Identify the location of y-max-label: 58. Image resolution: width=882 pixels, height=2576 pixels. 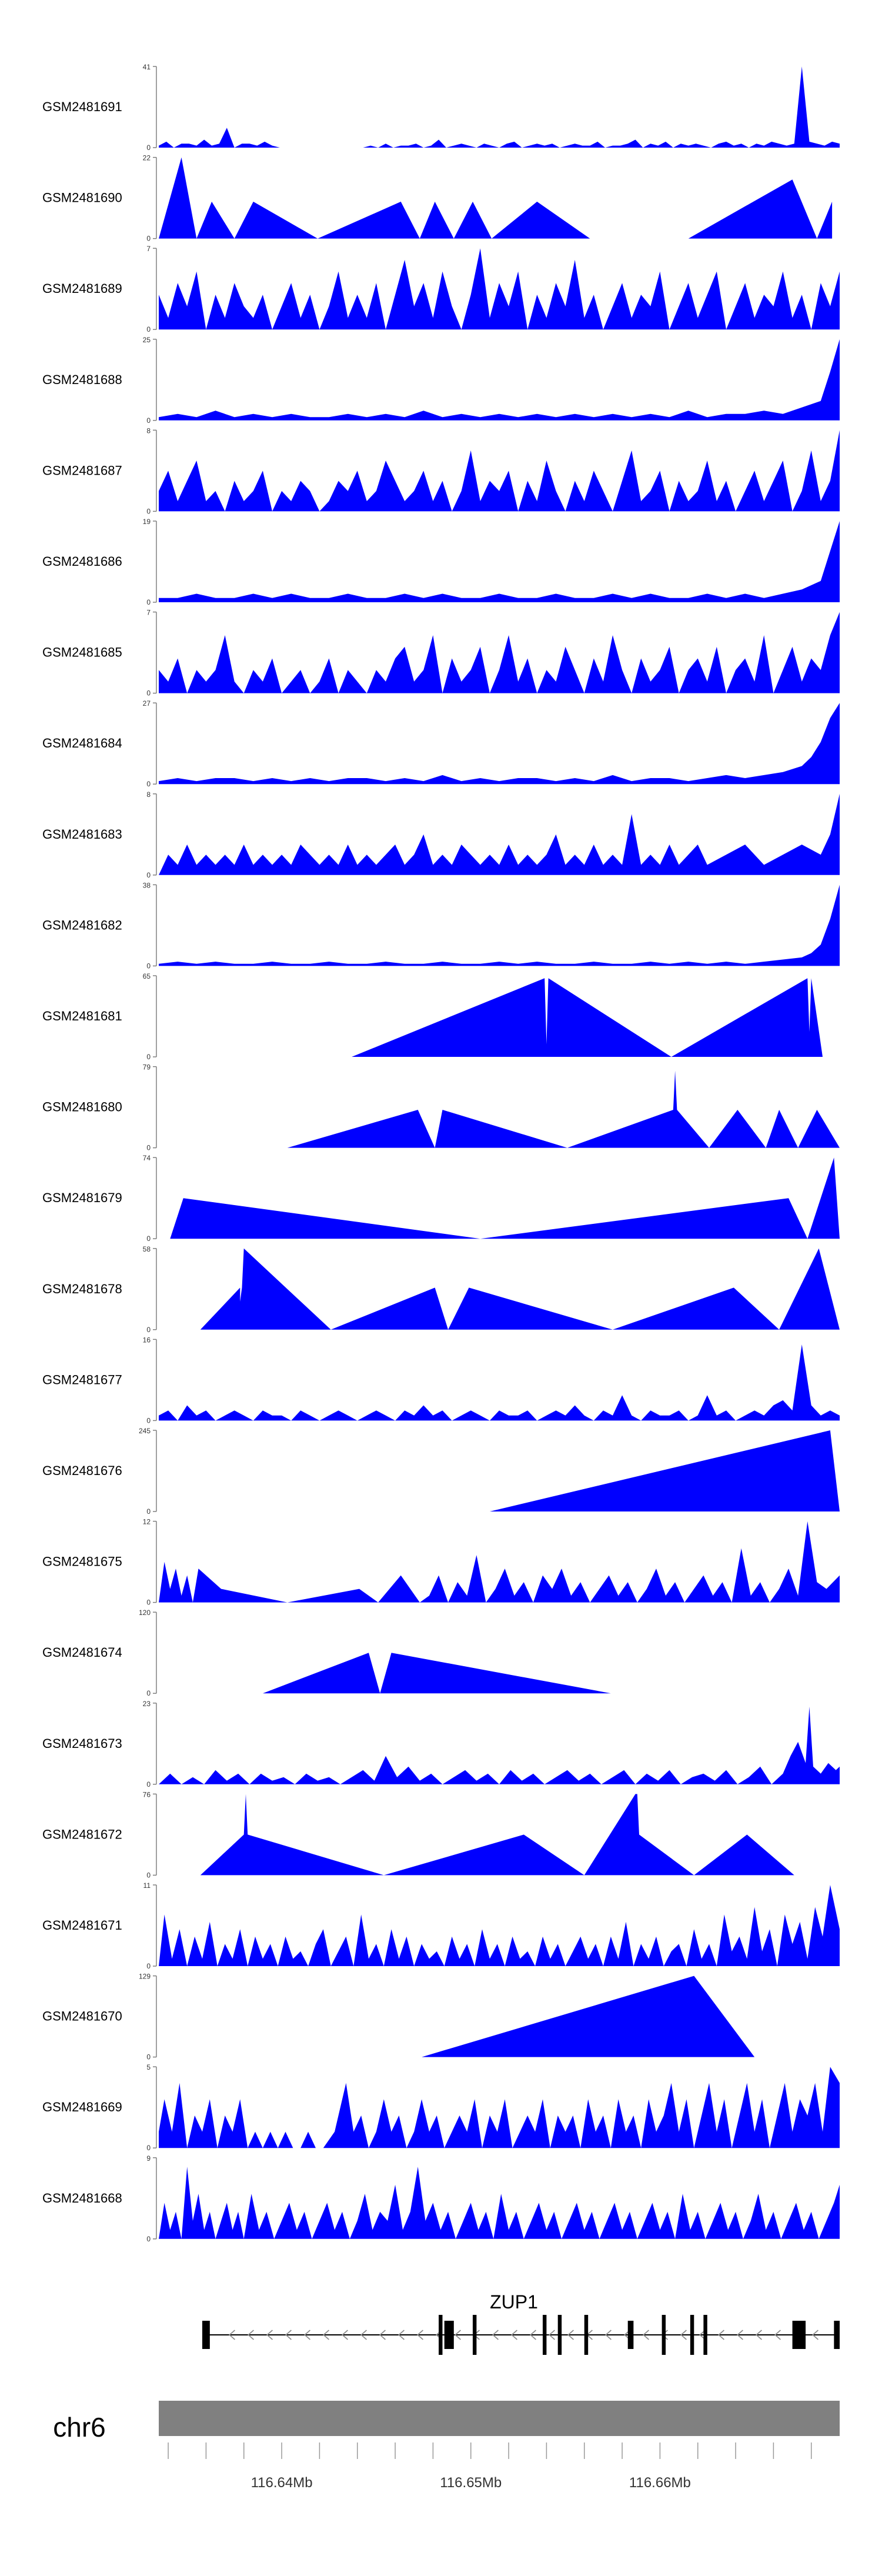
(147, 1249).